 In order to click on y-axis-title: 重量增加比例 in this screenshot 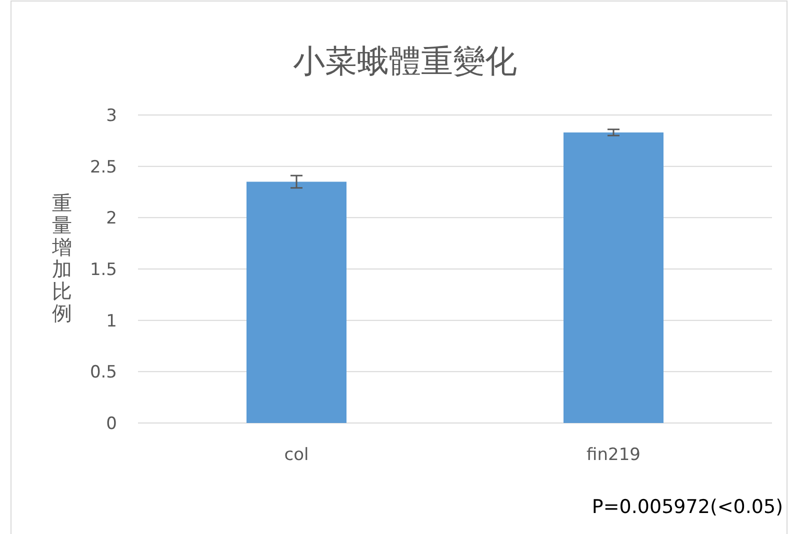, I will do `click(61, 258)`.